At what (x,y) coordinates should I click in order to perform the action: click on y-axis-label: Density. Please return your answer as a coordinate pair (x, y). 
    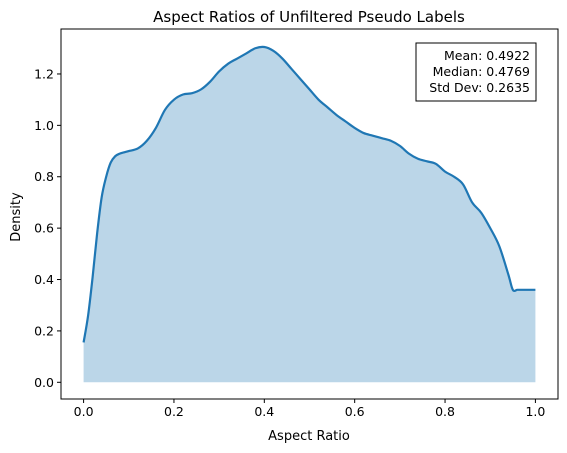
    Looking at the image, I should click on (16, 217).